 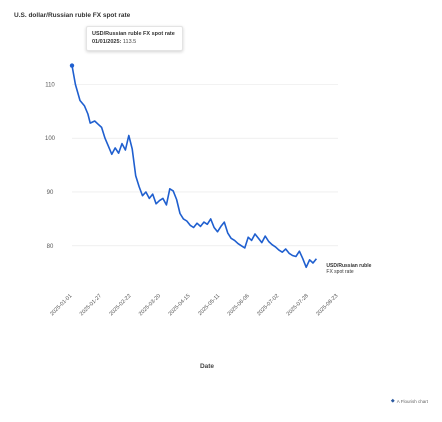 What do you see at coordinates (129, 42) in the screenshot?
I see `tooltip-value: 113.5` at bounding box center [129, 42].